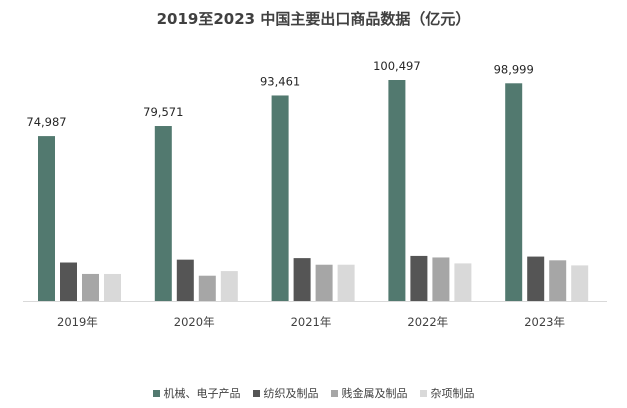 The width and height of the screenshot is (627, 408). I want to click on legend-label-2: 纺织及制品, so click(291, 393).